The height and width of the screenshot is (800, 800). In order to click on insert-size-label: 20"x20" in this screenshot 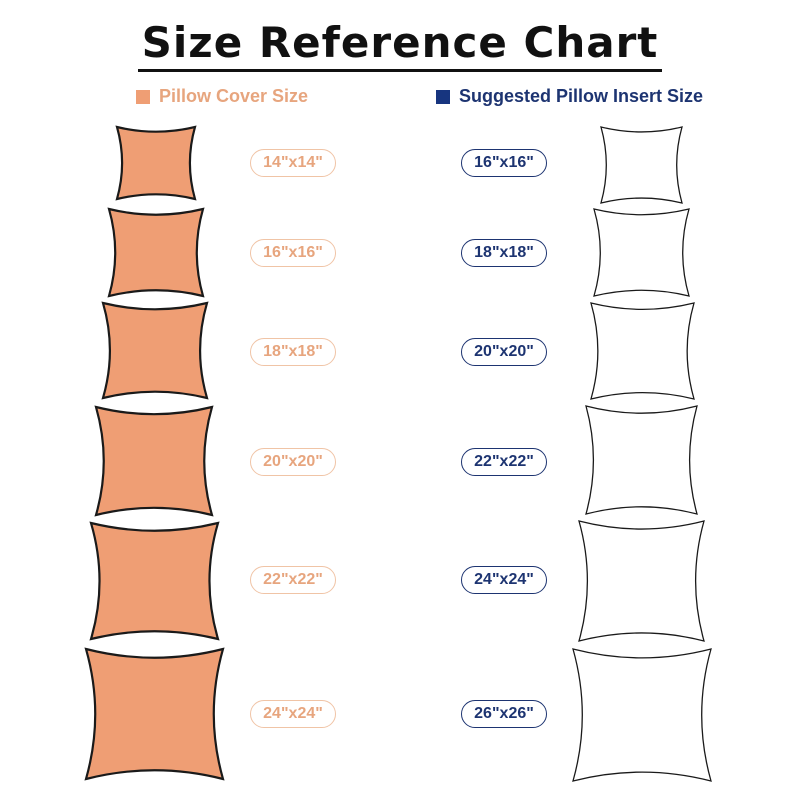, I will do `click(504, 352)`.